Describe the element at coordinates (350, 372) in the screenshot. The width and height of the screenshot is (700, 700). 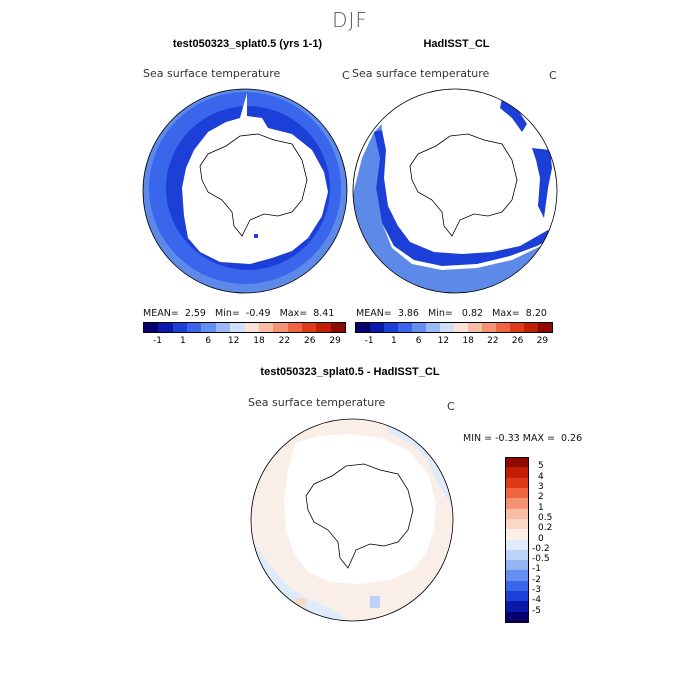
I see `diff-panel-title: test050323_splat0.5 - HadISST_CL` at that location.